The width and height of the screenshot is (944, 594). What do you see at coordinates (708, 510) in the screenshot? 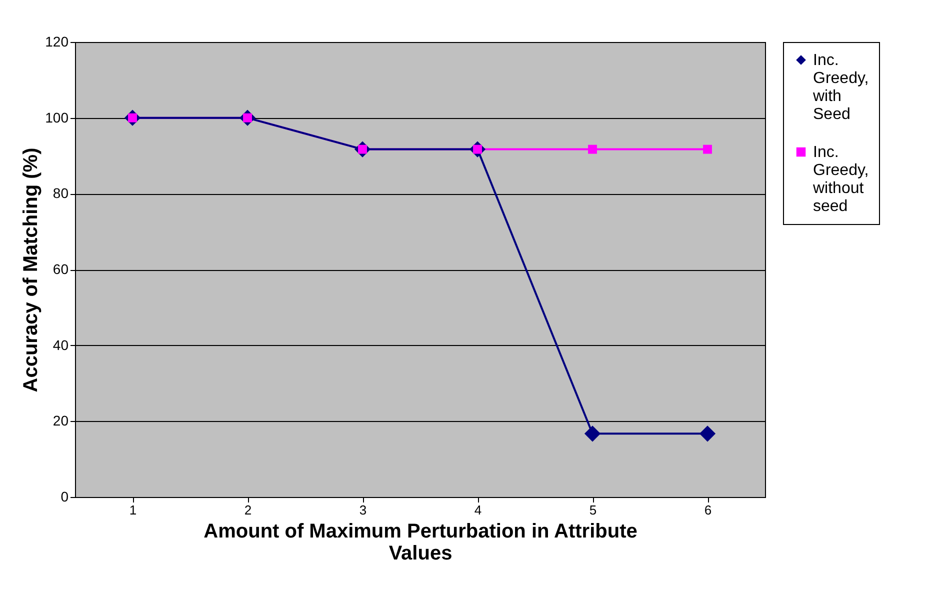
I see `x-tick-label: 6` at bounding box center [708, 510].